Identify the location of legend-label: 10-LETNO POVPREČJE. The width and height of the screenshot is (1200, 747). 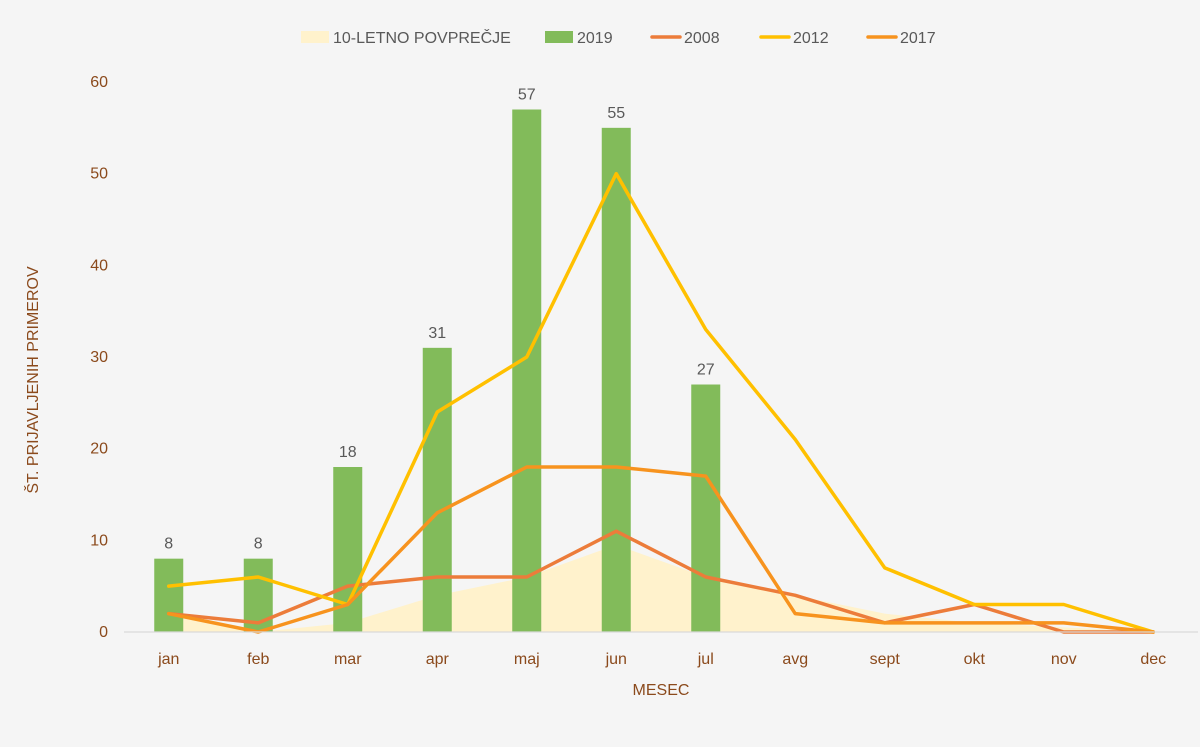
(422, 37).